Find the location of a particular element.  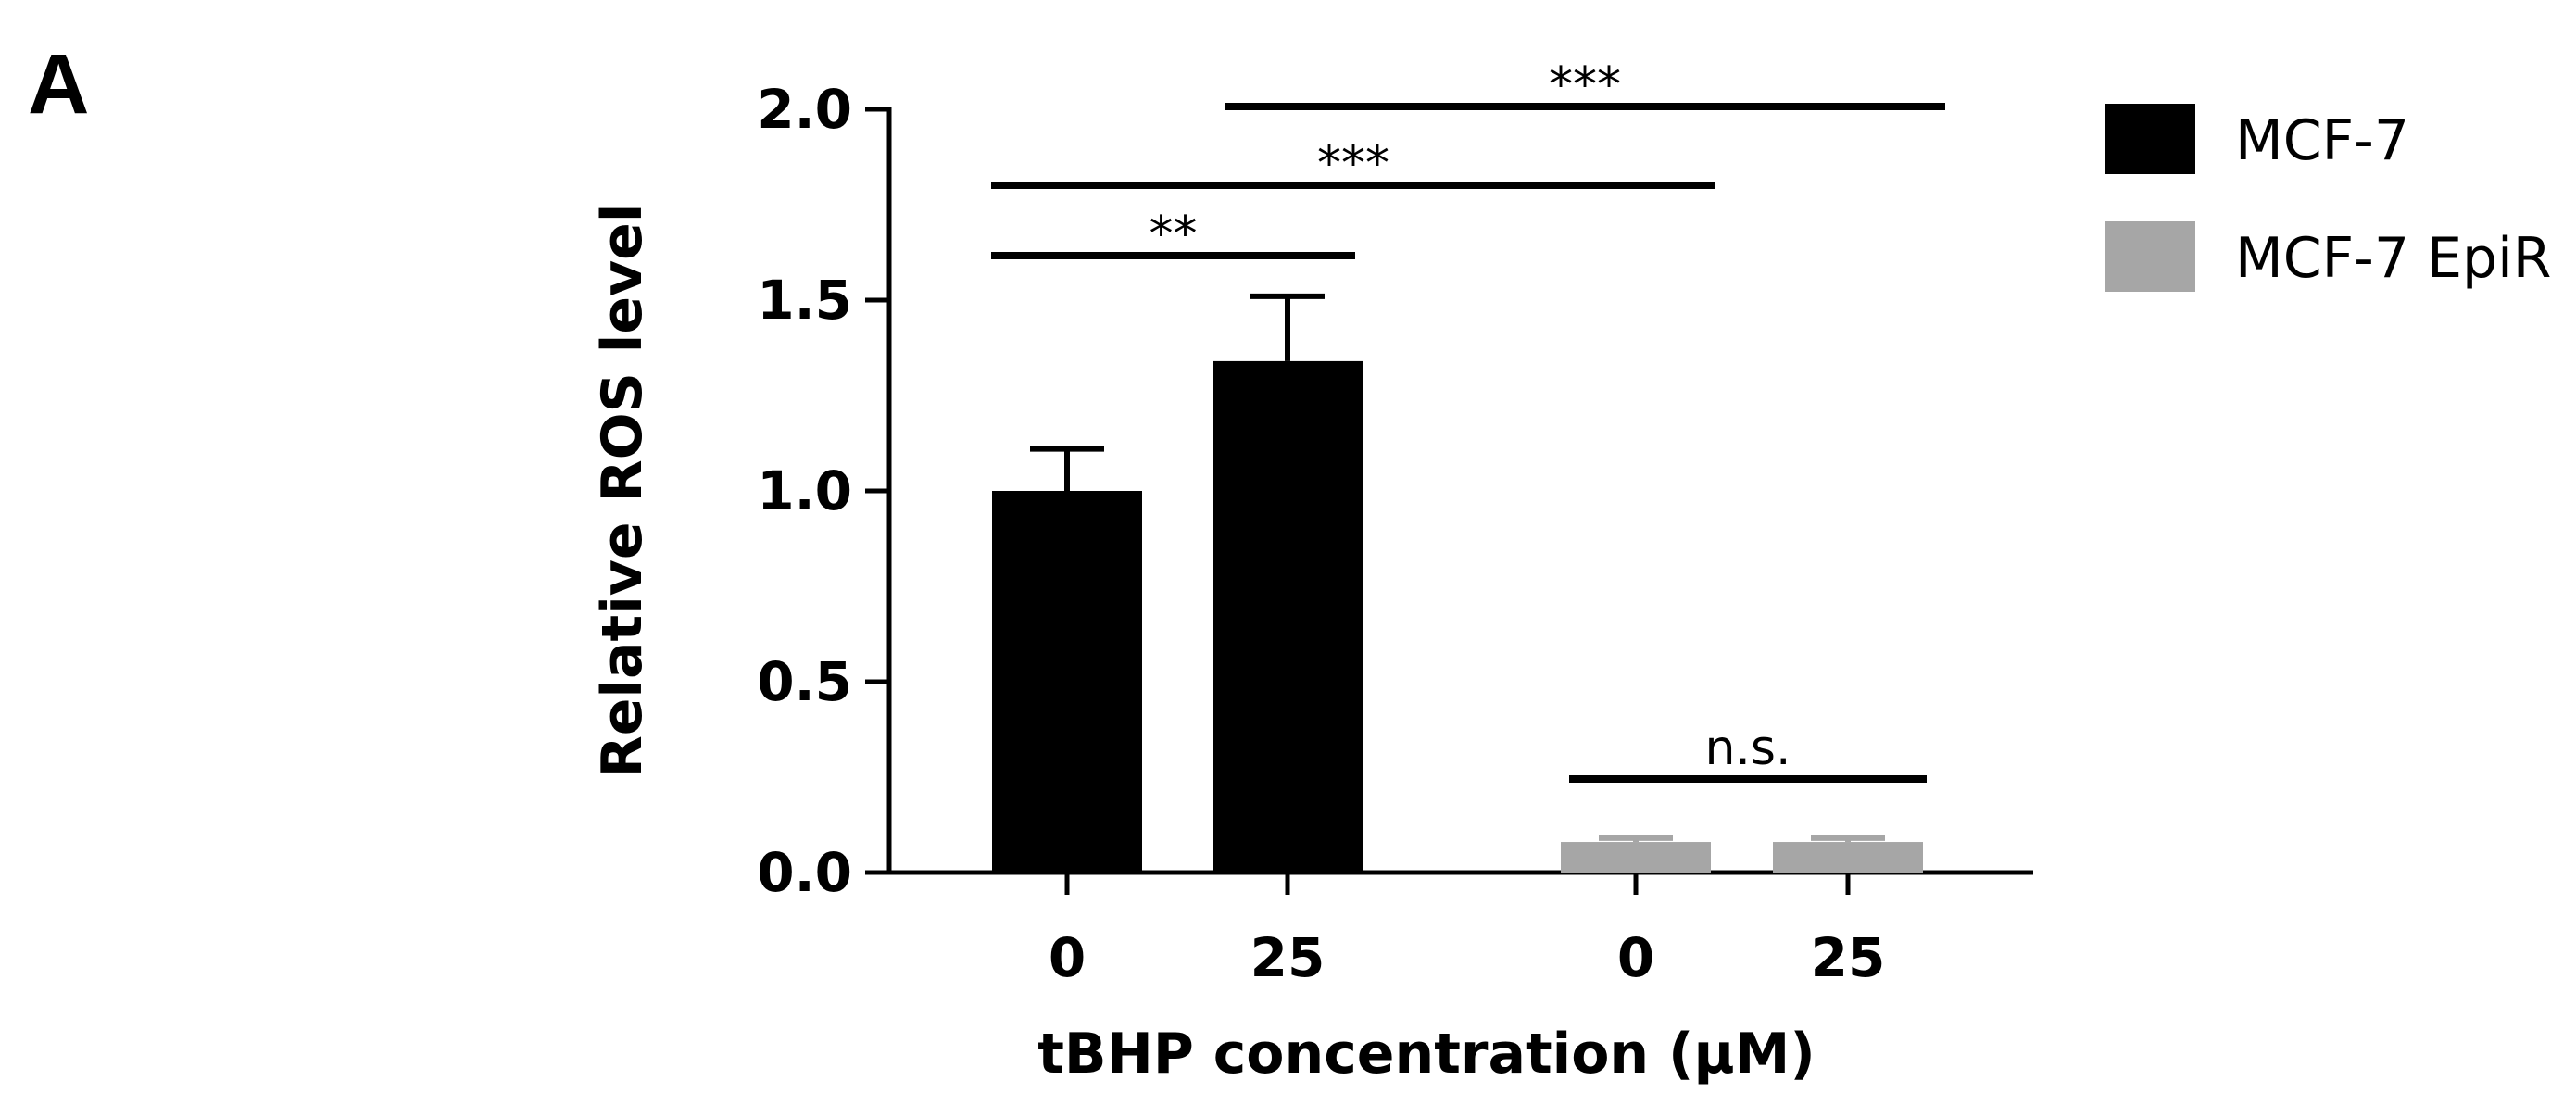

legend-label-mcf7-epir: MCF-7 EpiR is located at coordinates (2393, 258).